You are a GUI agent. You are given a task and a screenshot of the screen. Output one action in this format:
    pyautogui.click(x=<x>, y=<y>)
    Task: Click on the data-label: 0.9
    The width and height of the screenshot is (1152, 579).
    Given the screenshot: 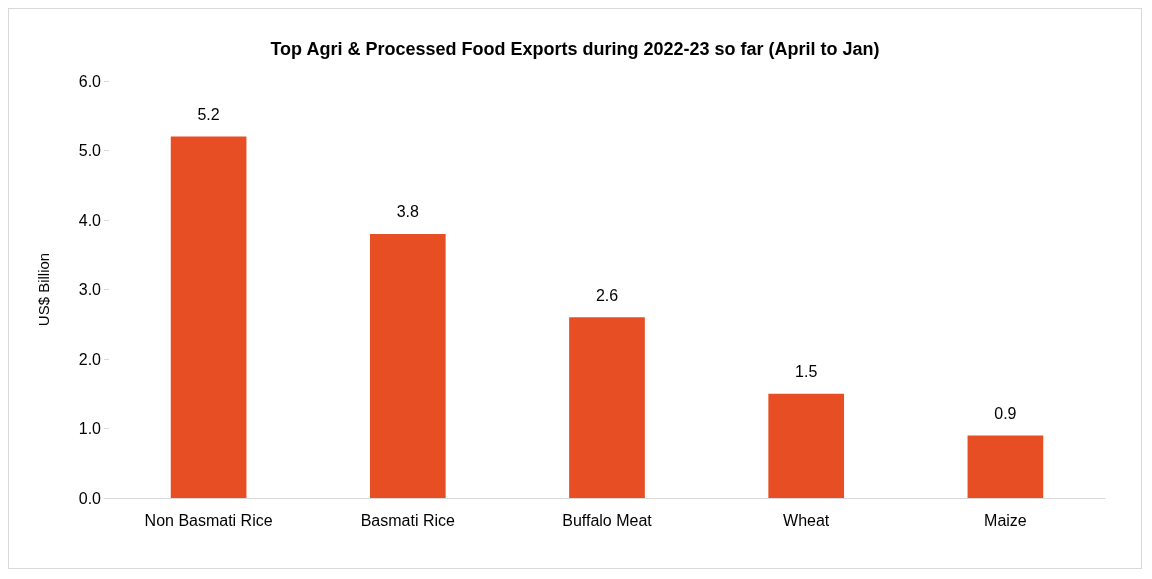 What is the action you would take?
    pyautogui.click(x=1005, y=413)
    